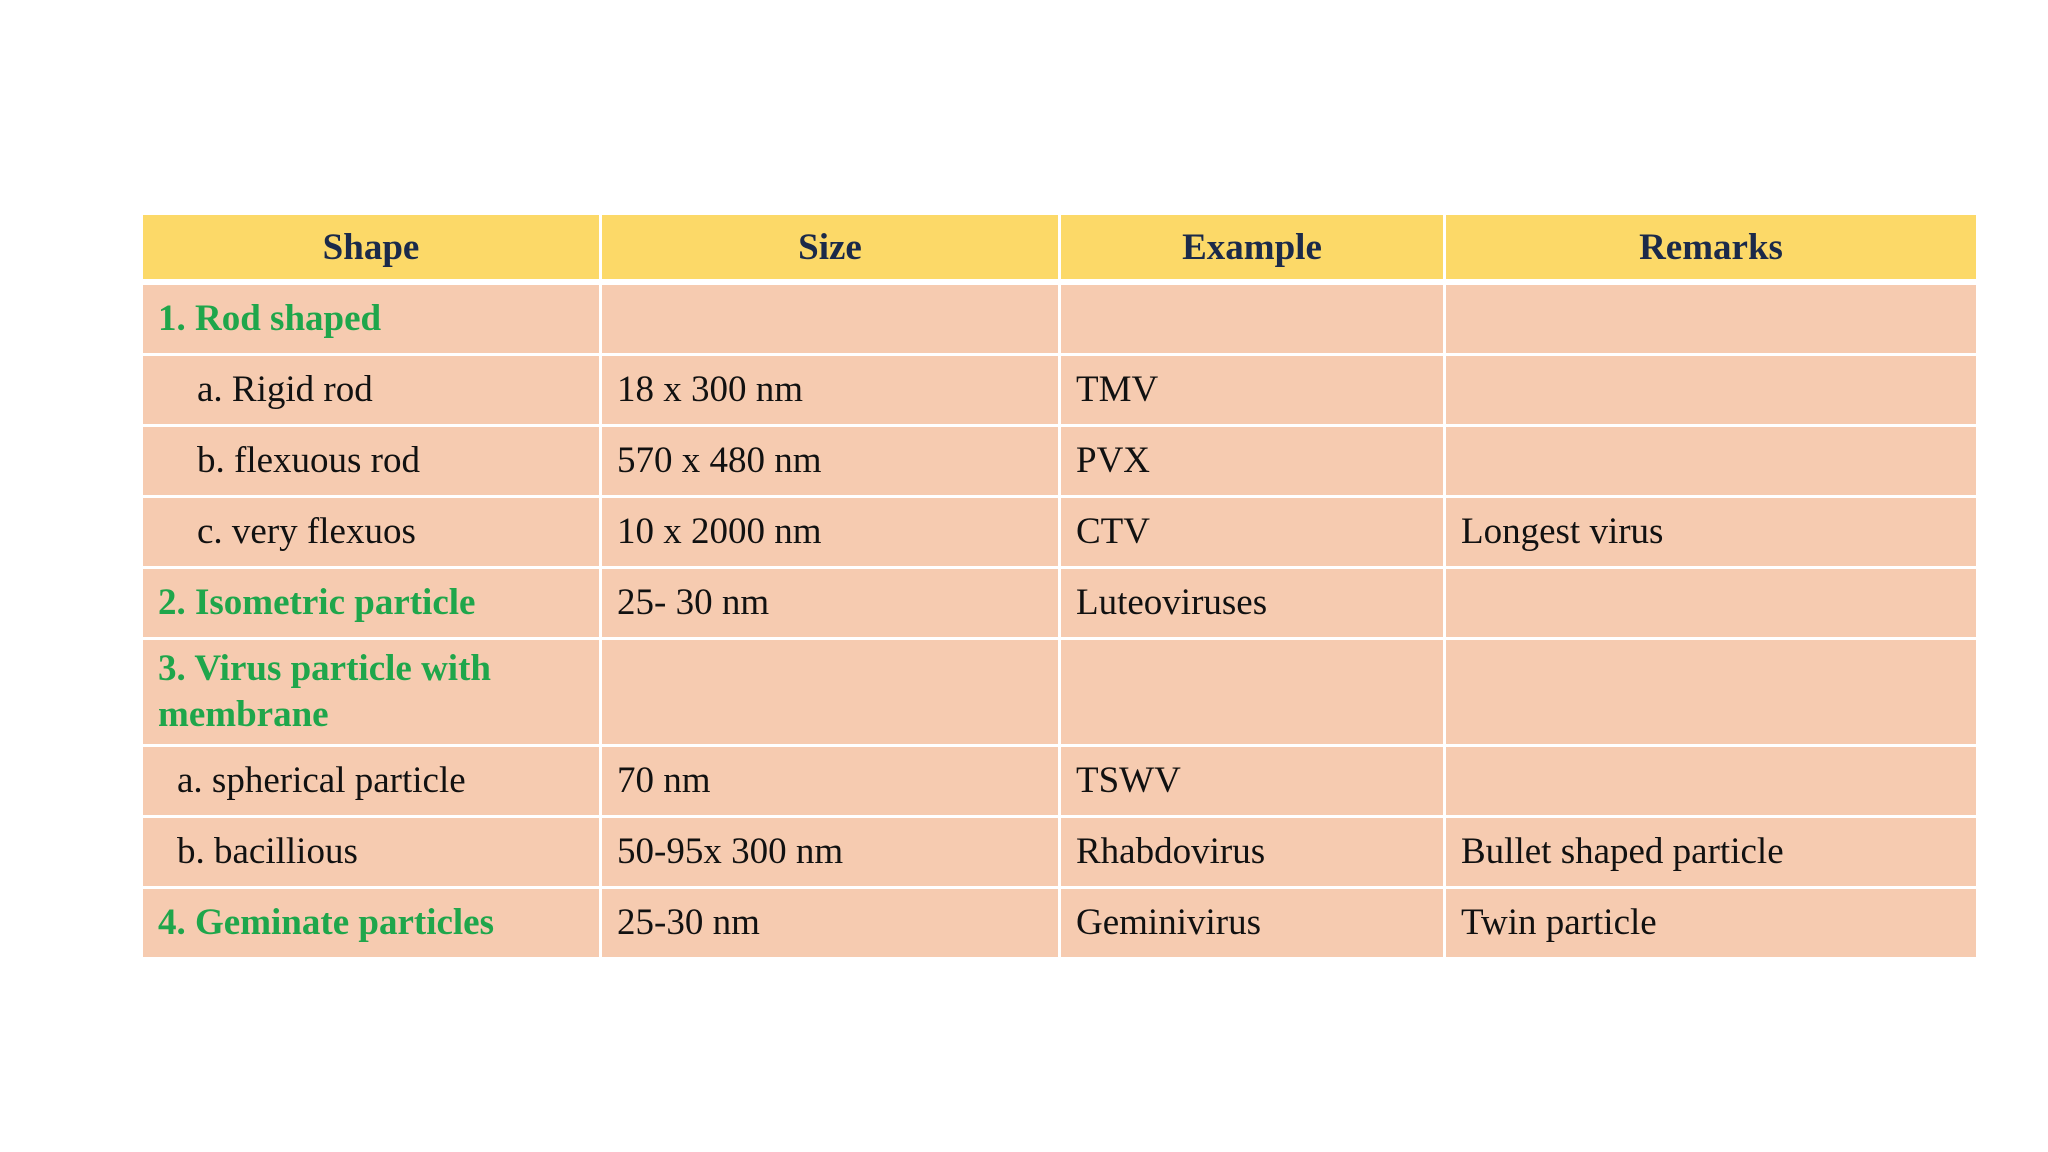 The height and width of the screenshot is (1152, 2048). Describe the element at coordinates (371, 318) in the screenshot. I see `shape-cell: 1. Rod shaped` at that location.